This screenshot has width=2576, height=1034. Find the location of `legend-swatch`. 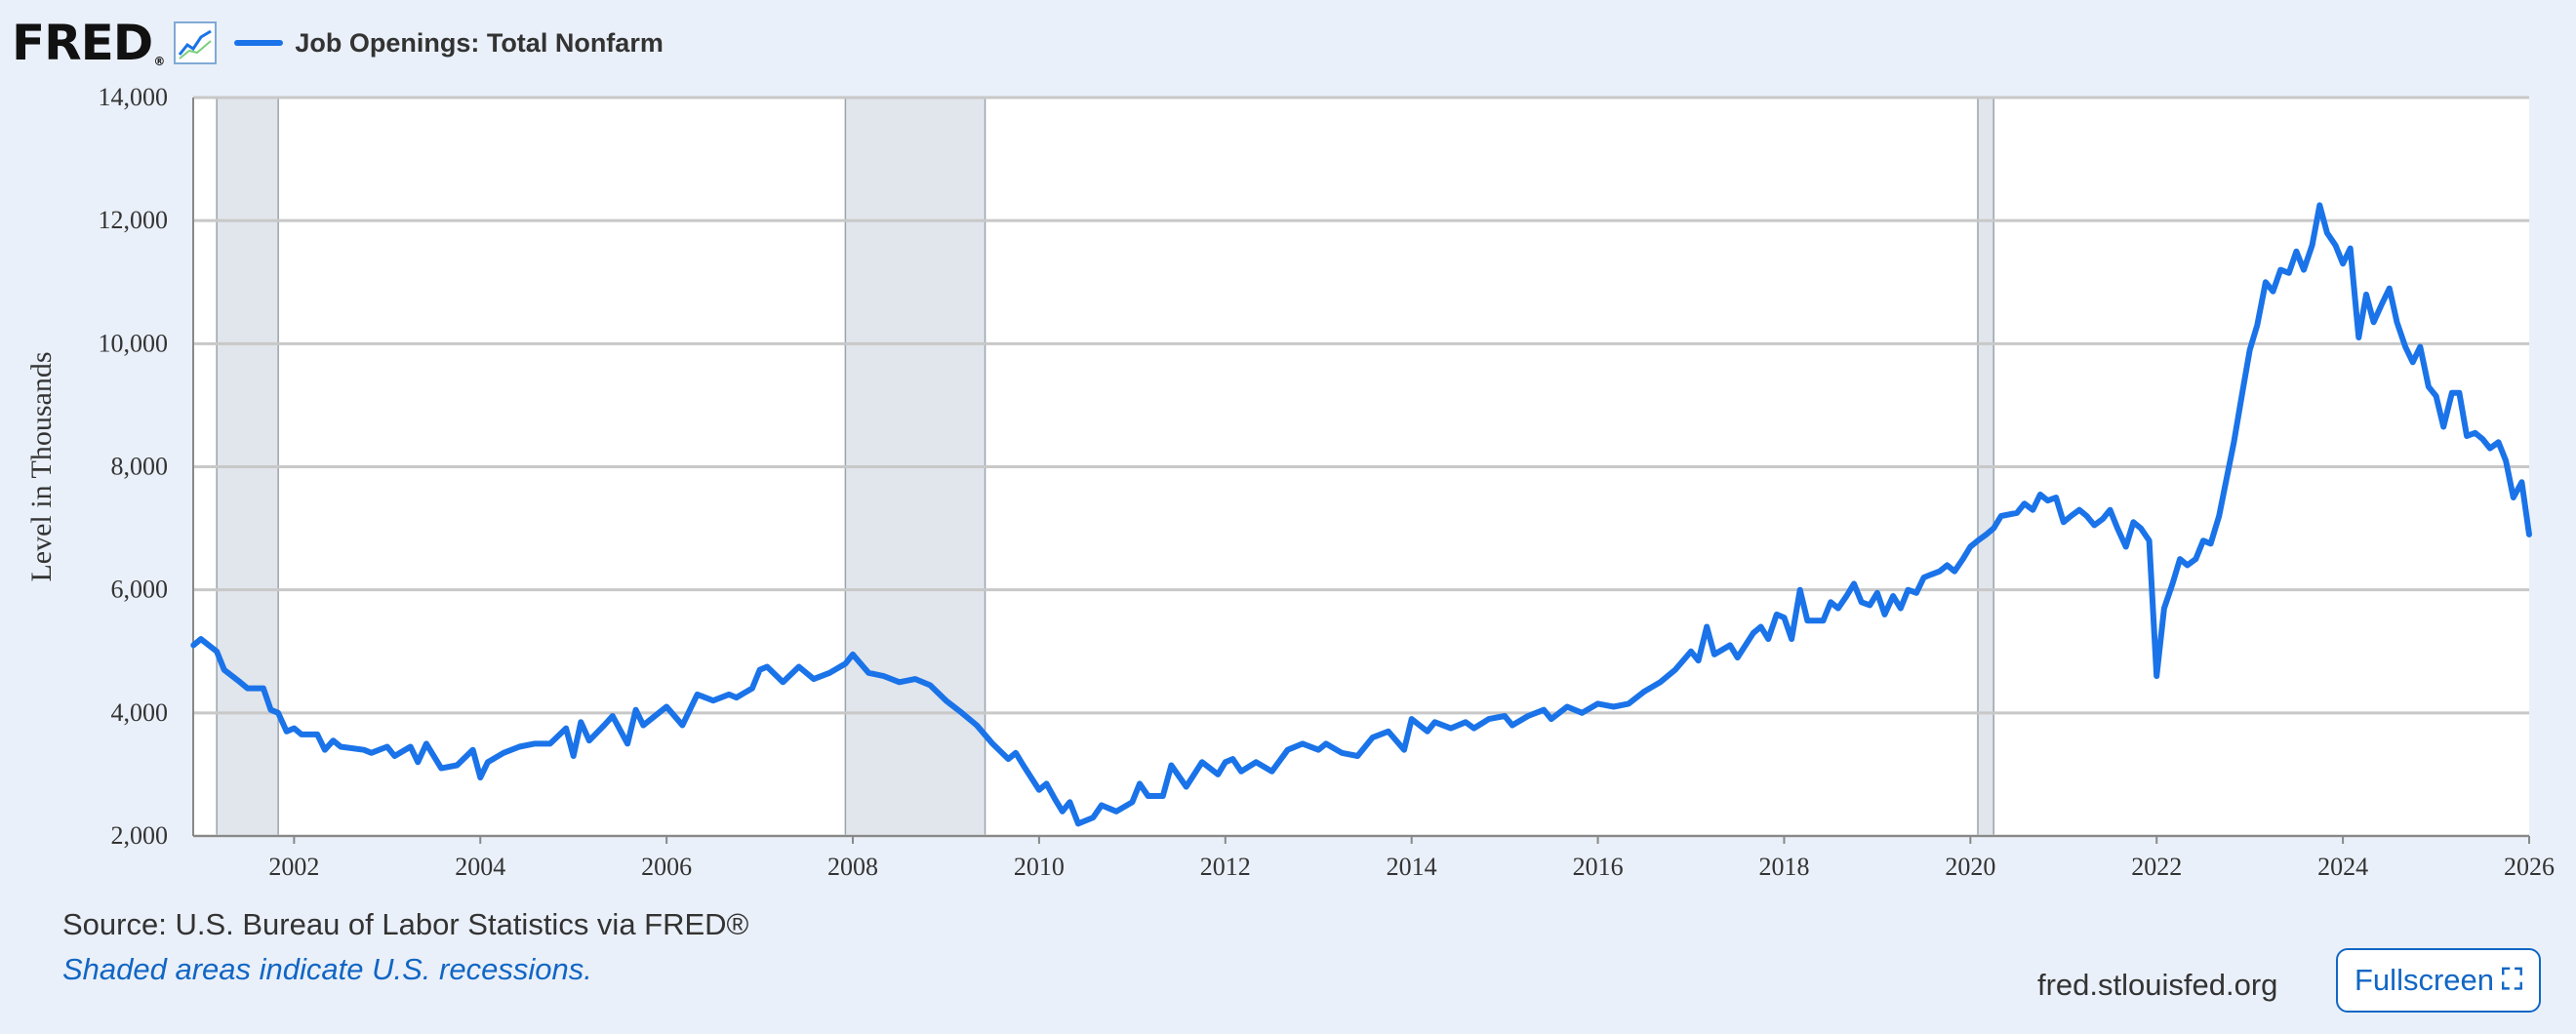

legend-swatch is located at coordinates (259, 43).